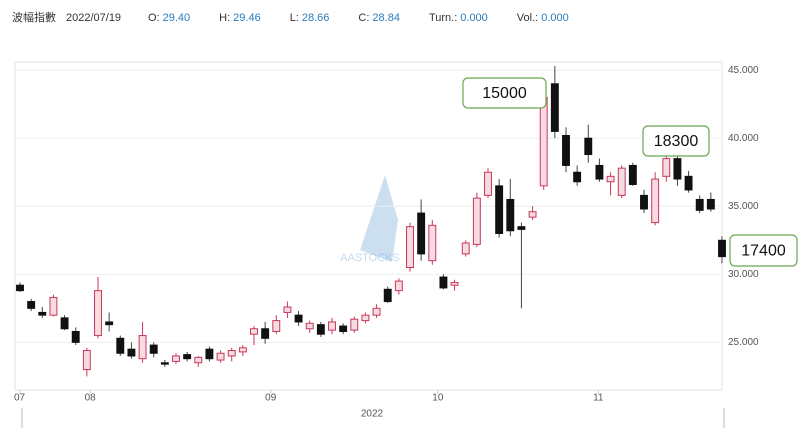 Image resolution: width=800 pixels, height=440 pixels. I want to click on watermark: AASTOCKS, so click(370, 258).